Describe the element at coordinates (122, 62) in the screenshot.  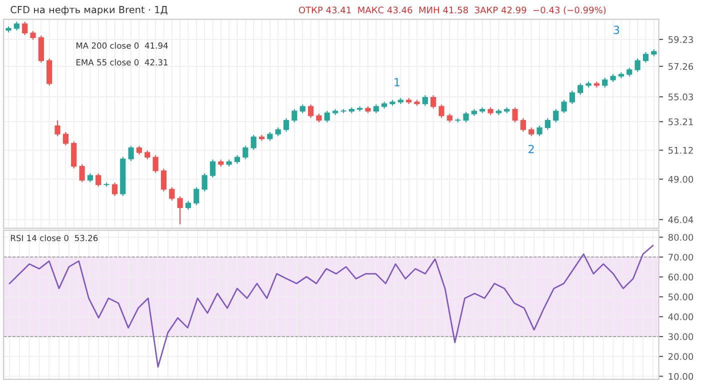
I see `annotation: EMA 55 close 0 42.31` at that location.